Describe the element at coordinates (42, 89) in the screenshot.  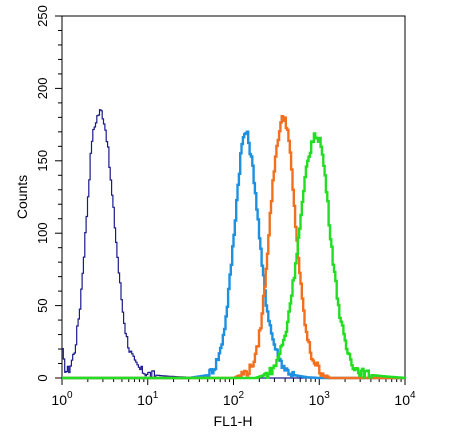
I see `y-tick-label: 200` at that location.